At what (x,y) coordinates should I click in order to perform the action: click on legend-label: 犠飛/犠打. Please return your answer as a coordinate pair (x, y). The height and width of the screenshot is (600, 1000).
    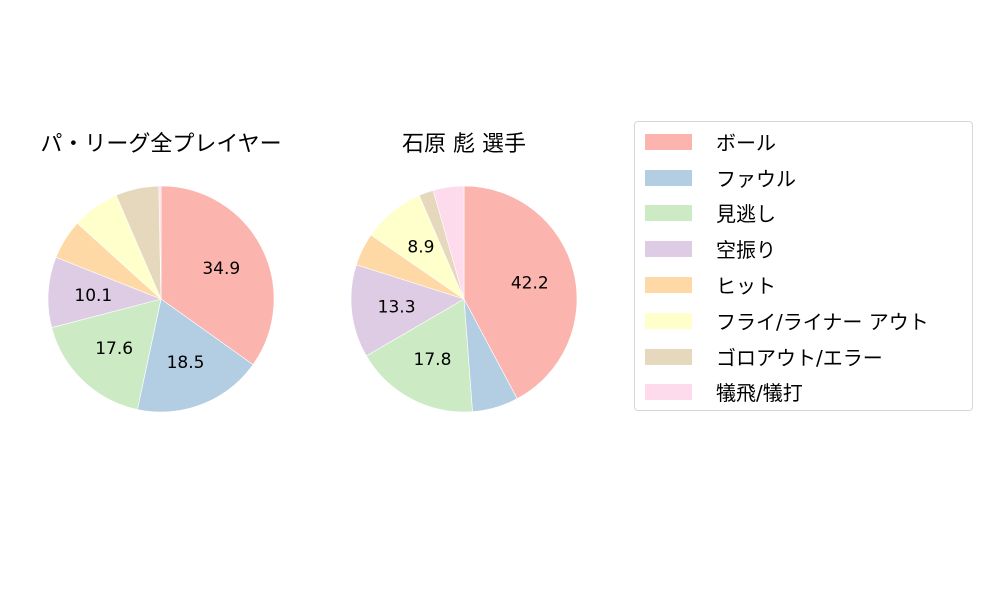
    Looking at the image, I should click on (759, 393).